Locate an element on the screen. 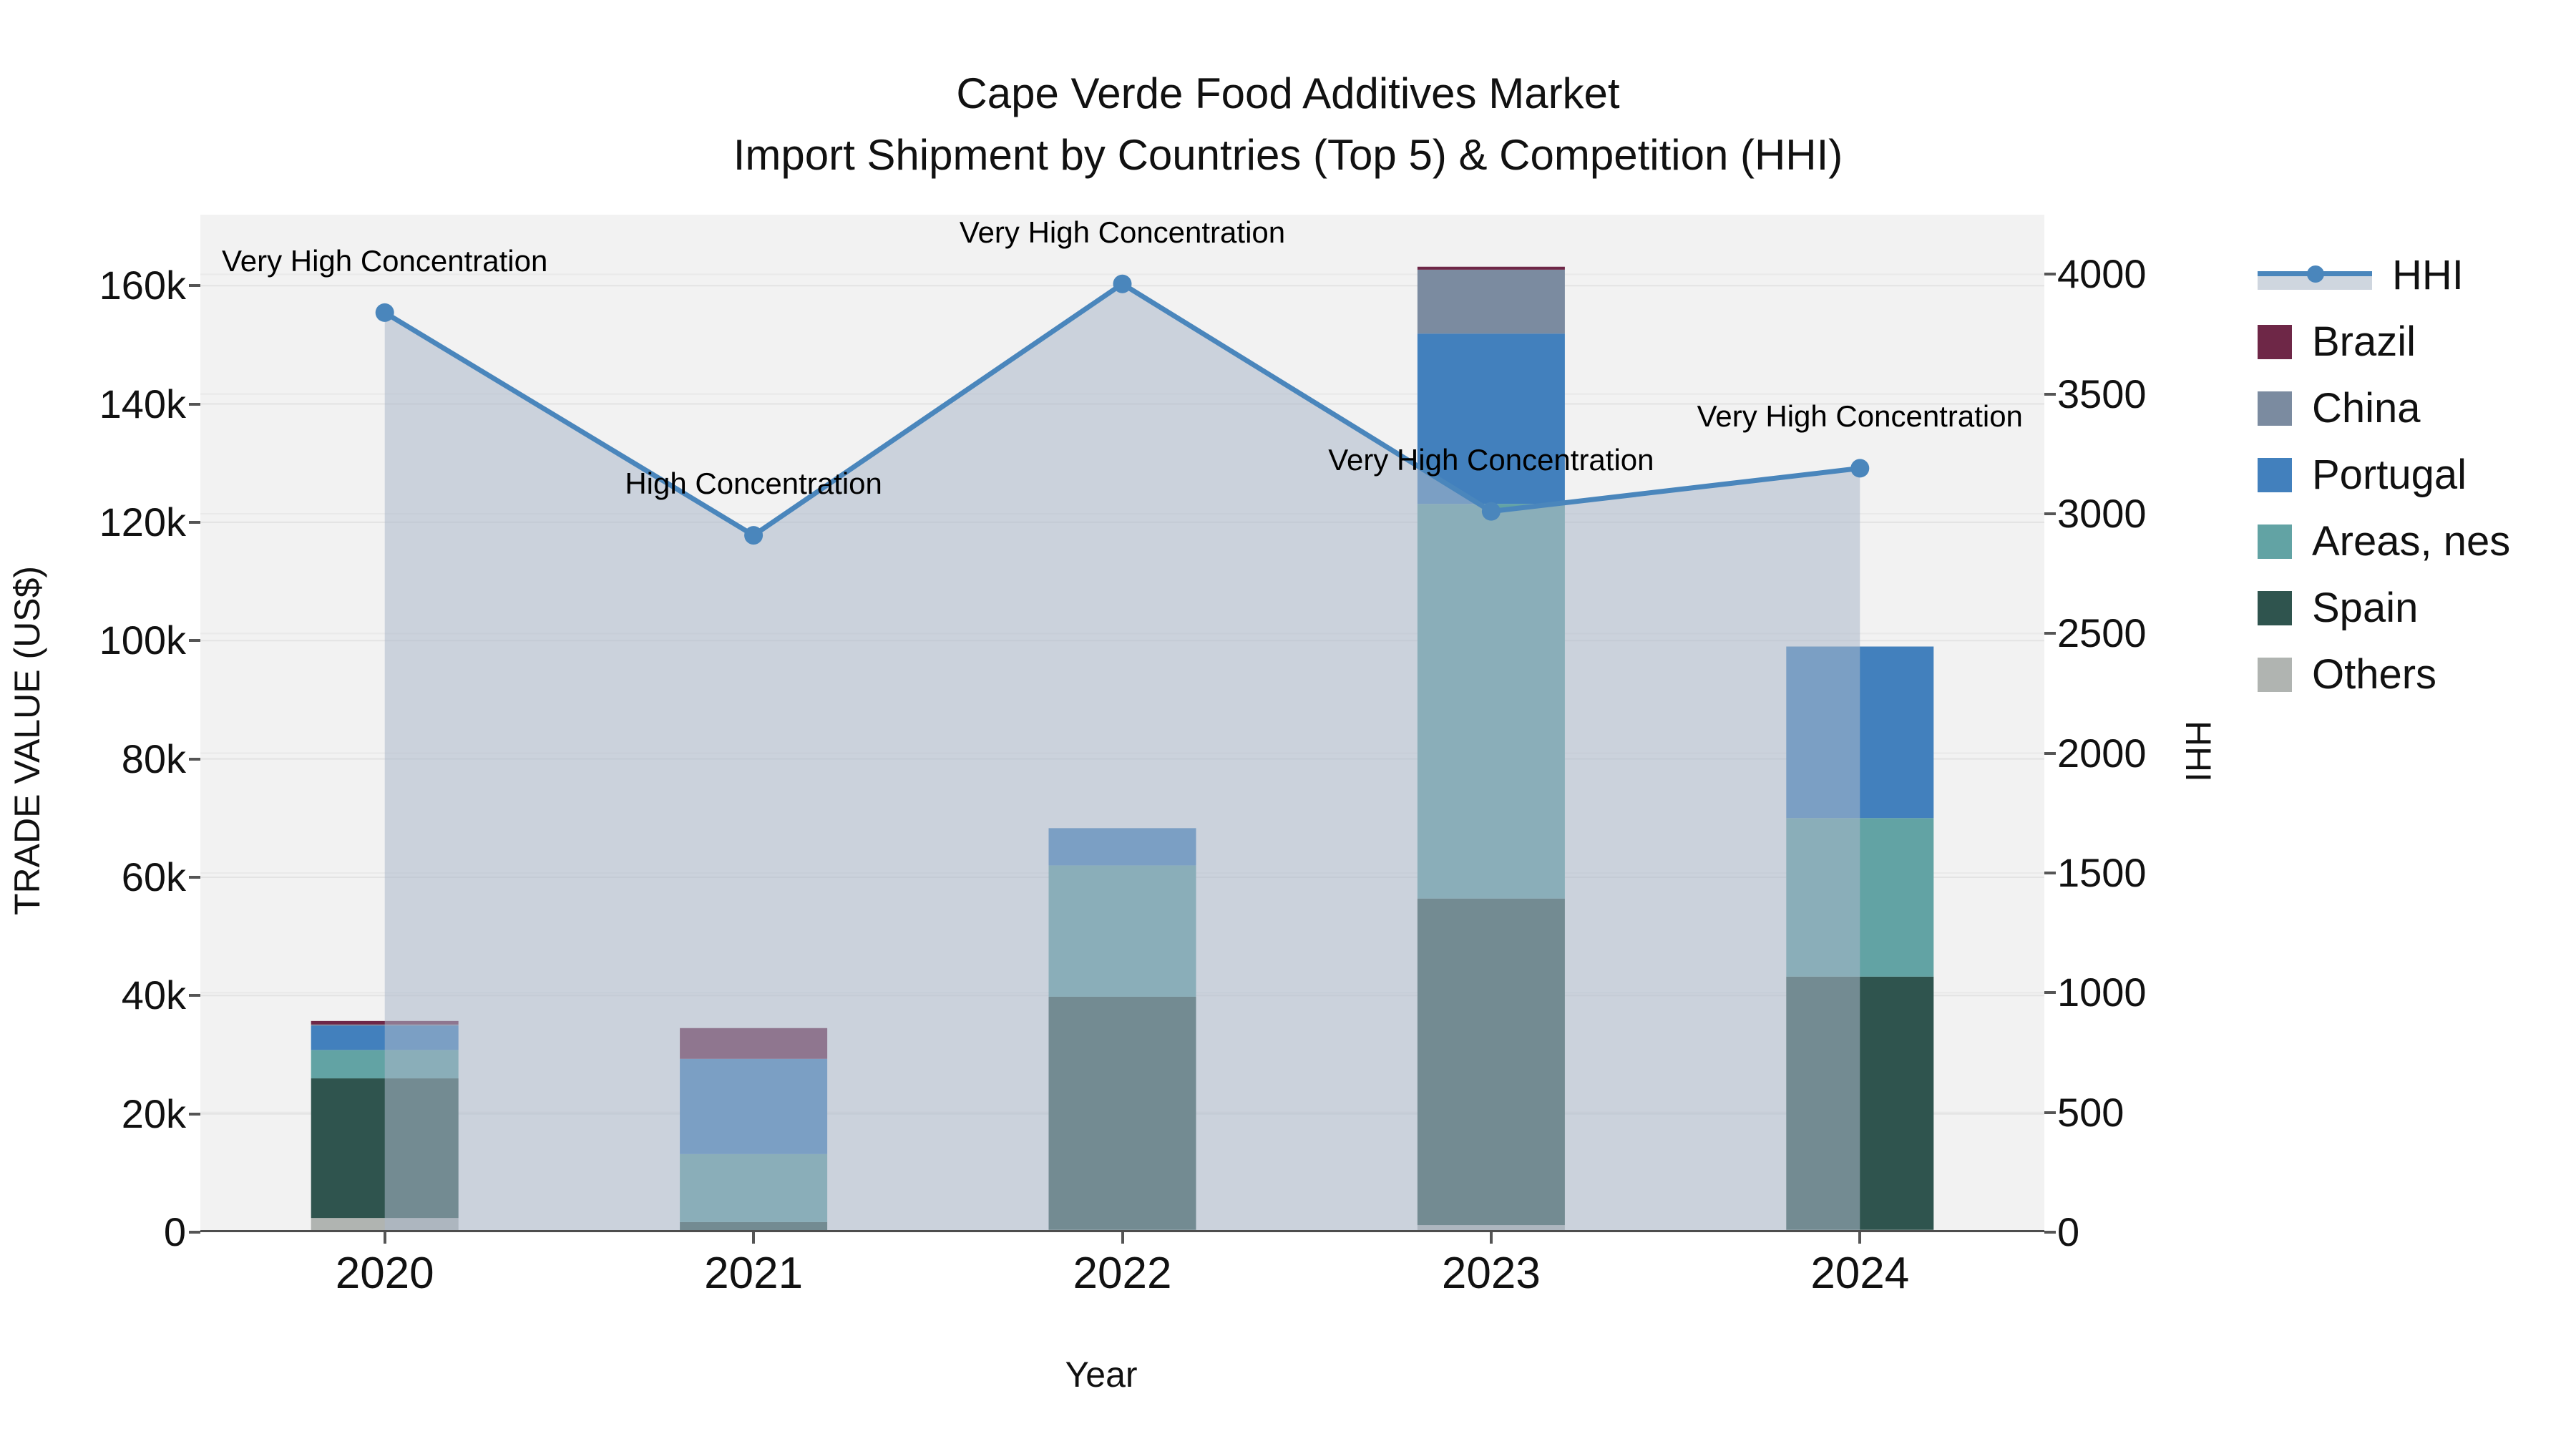 Image resolution: width=2576 pixels, height=1449 pixels. hhi-marker-2023 is located at coordinates (1491, 511).